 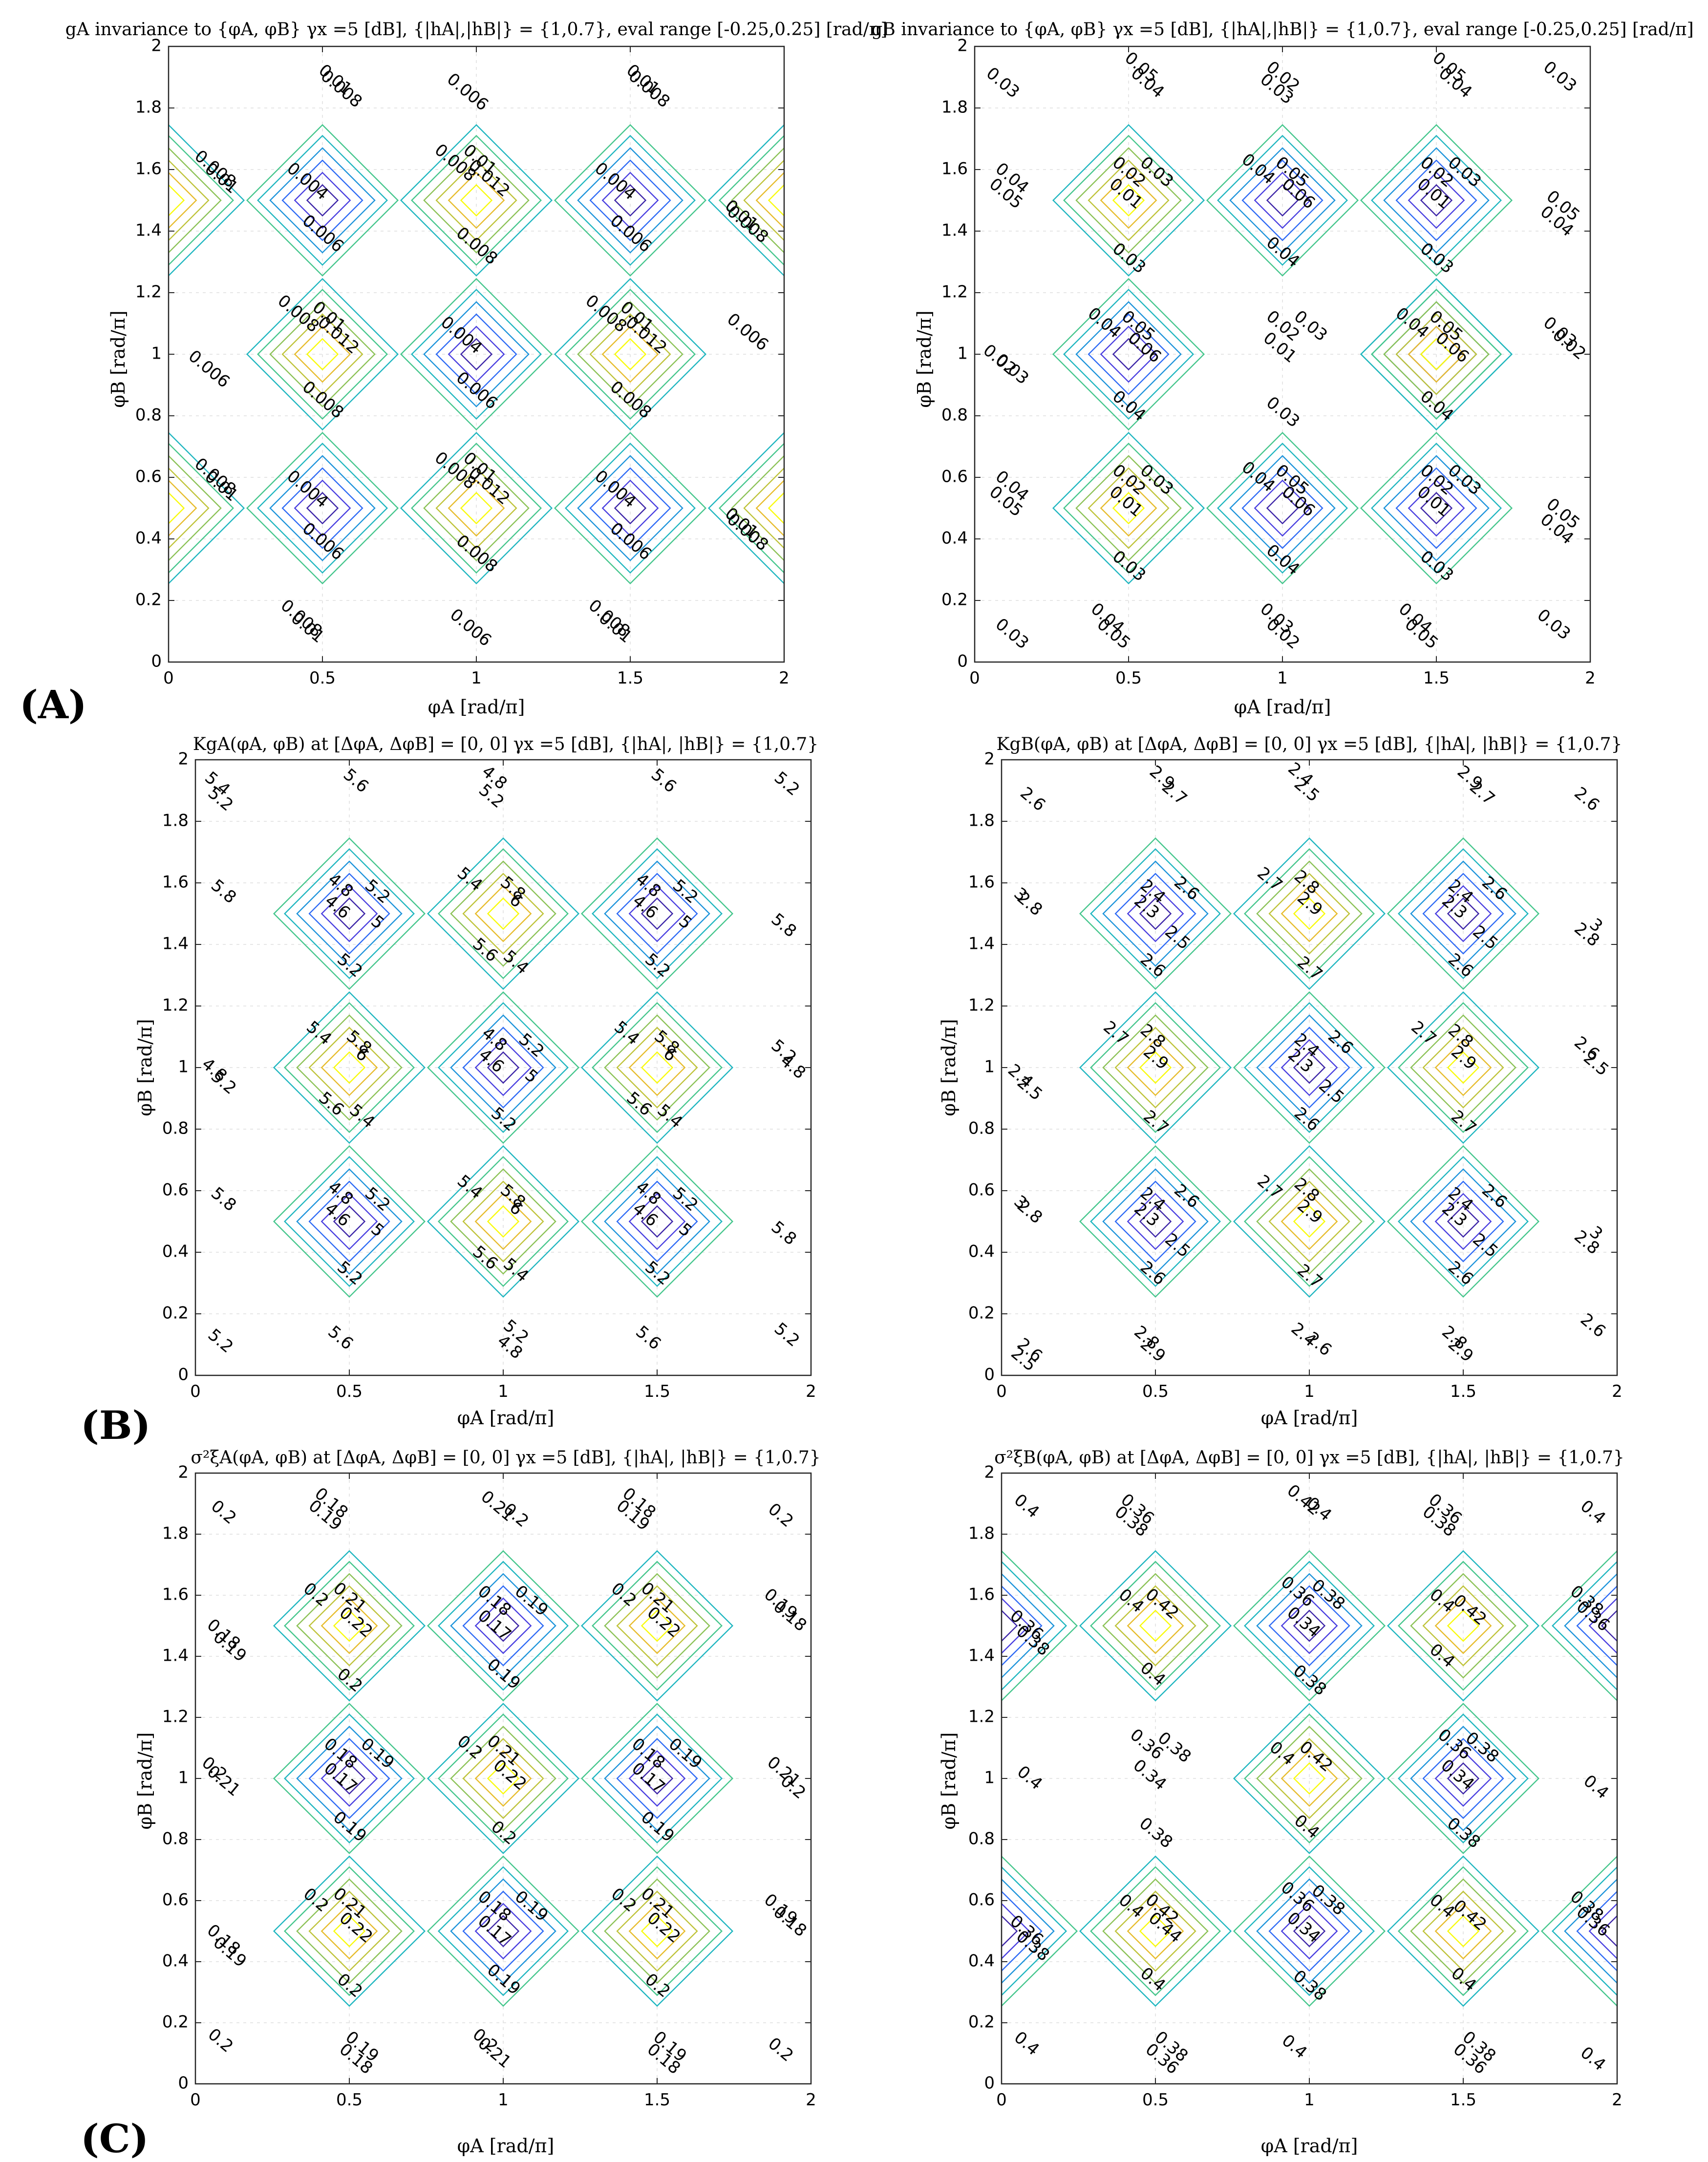 What do you see at coordinates (148, 600) in the screenshot?
I see `y-tick-label: 0.2` at bounding box center [148, 600].